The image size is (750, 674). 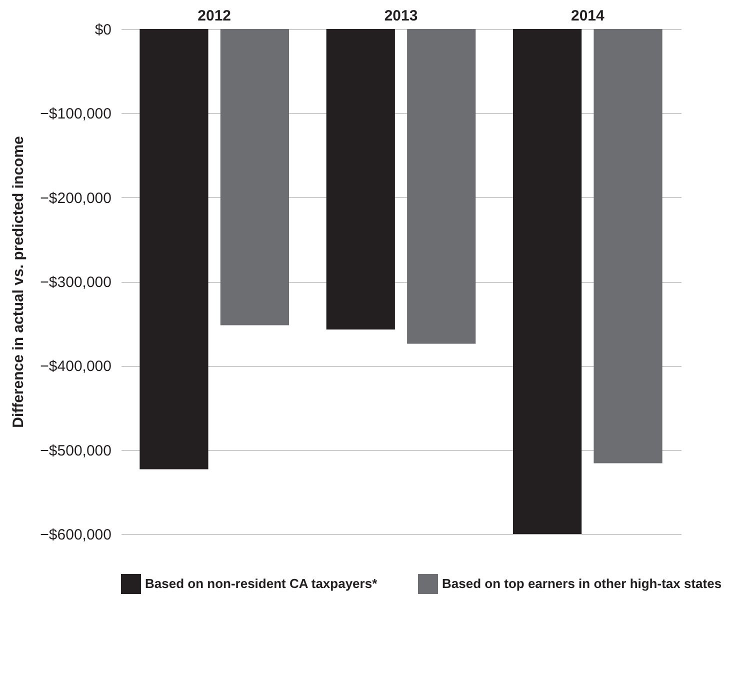 I want to click on y-tick-label: −$100,000, so click(x=76, y=114).